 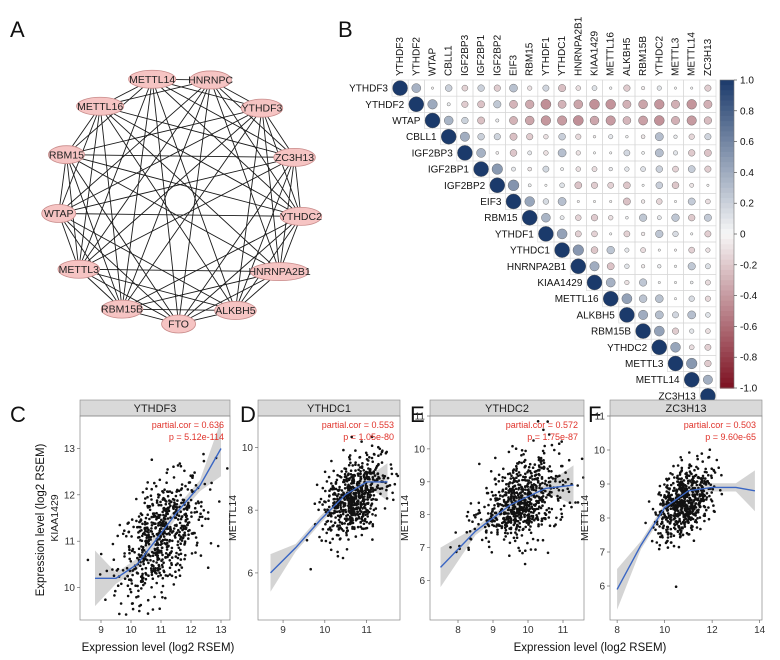 I want to click on corr-row-label: YTHDC2, so click(x=627, y=348).